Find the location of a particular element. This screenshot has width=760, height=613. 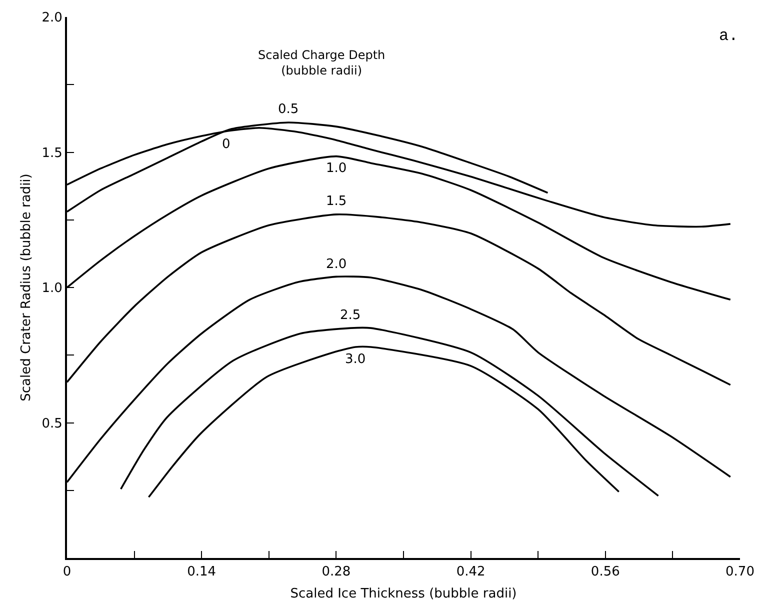

annotation: a. is located at coordinates (728, 36).